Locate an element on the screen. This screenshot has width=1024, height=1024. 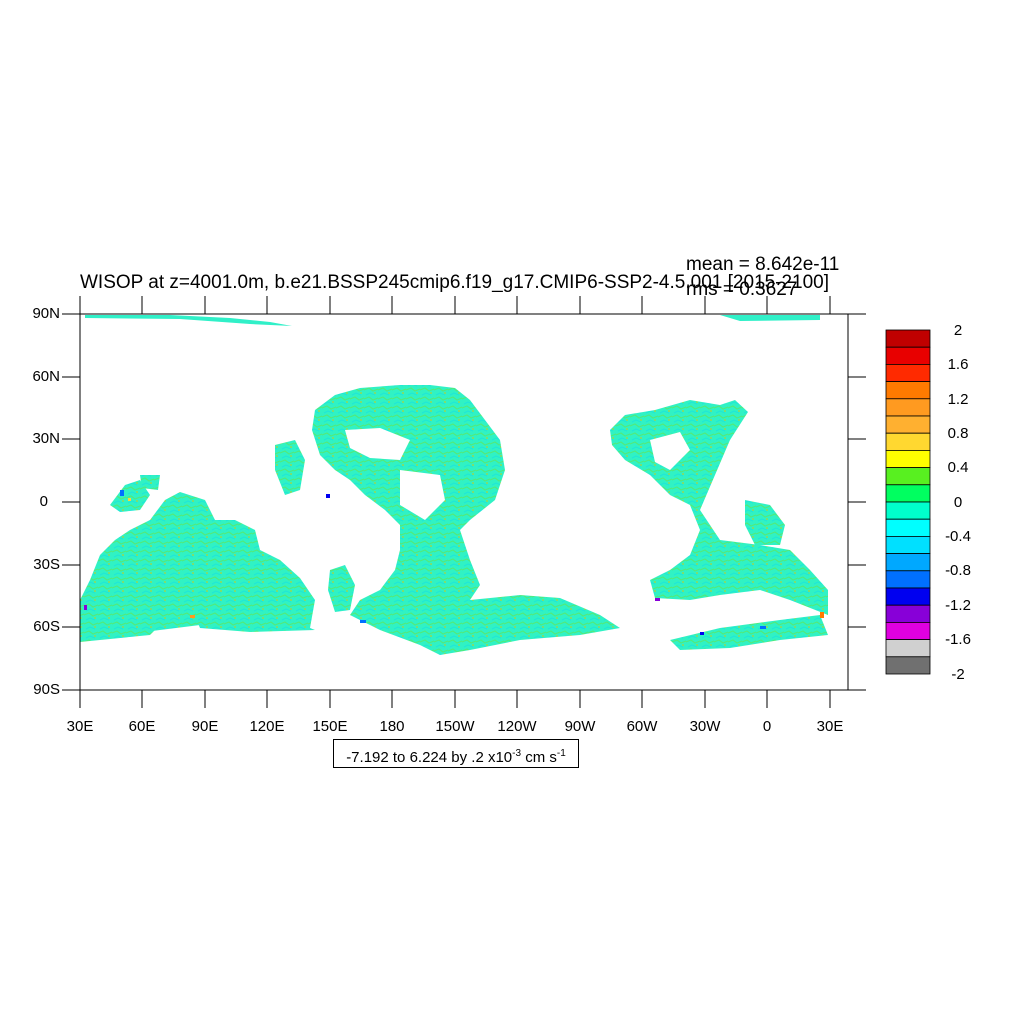
ocean-arctic-west is located at coordinates (188, 320).